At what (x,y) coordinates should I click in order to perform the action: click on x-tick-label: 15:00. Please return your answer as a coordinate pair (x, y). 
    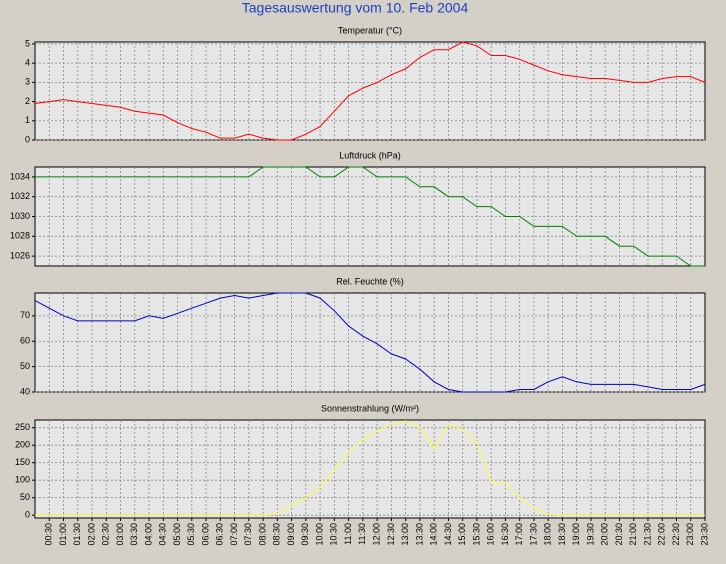
    Looking at the image, I should click on (462, 534).